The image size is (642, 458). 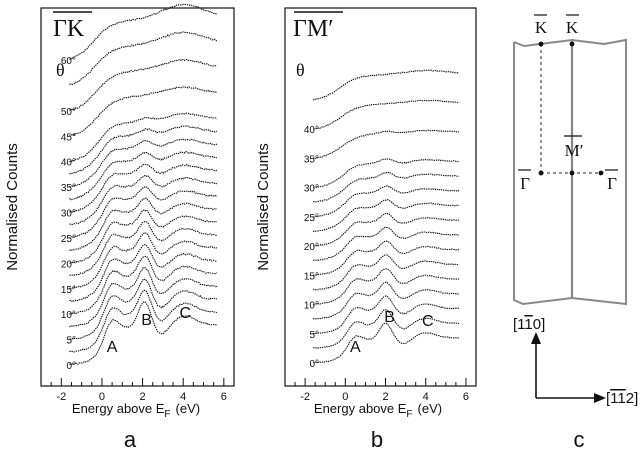 I want to click on m-prime-label: M′, so click(x=574, y=150).